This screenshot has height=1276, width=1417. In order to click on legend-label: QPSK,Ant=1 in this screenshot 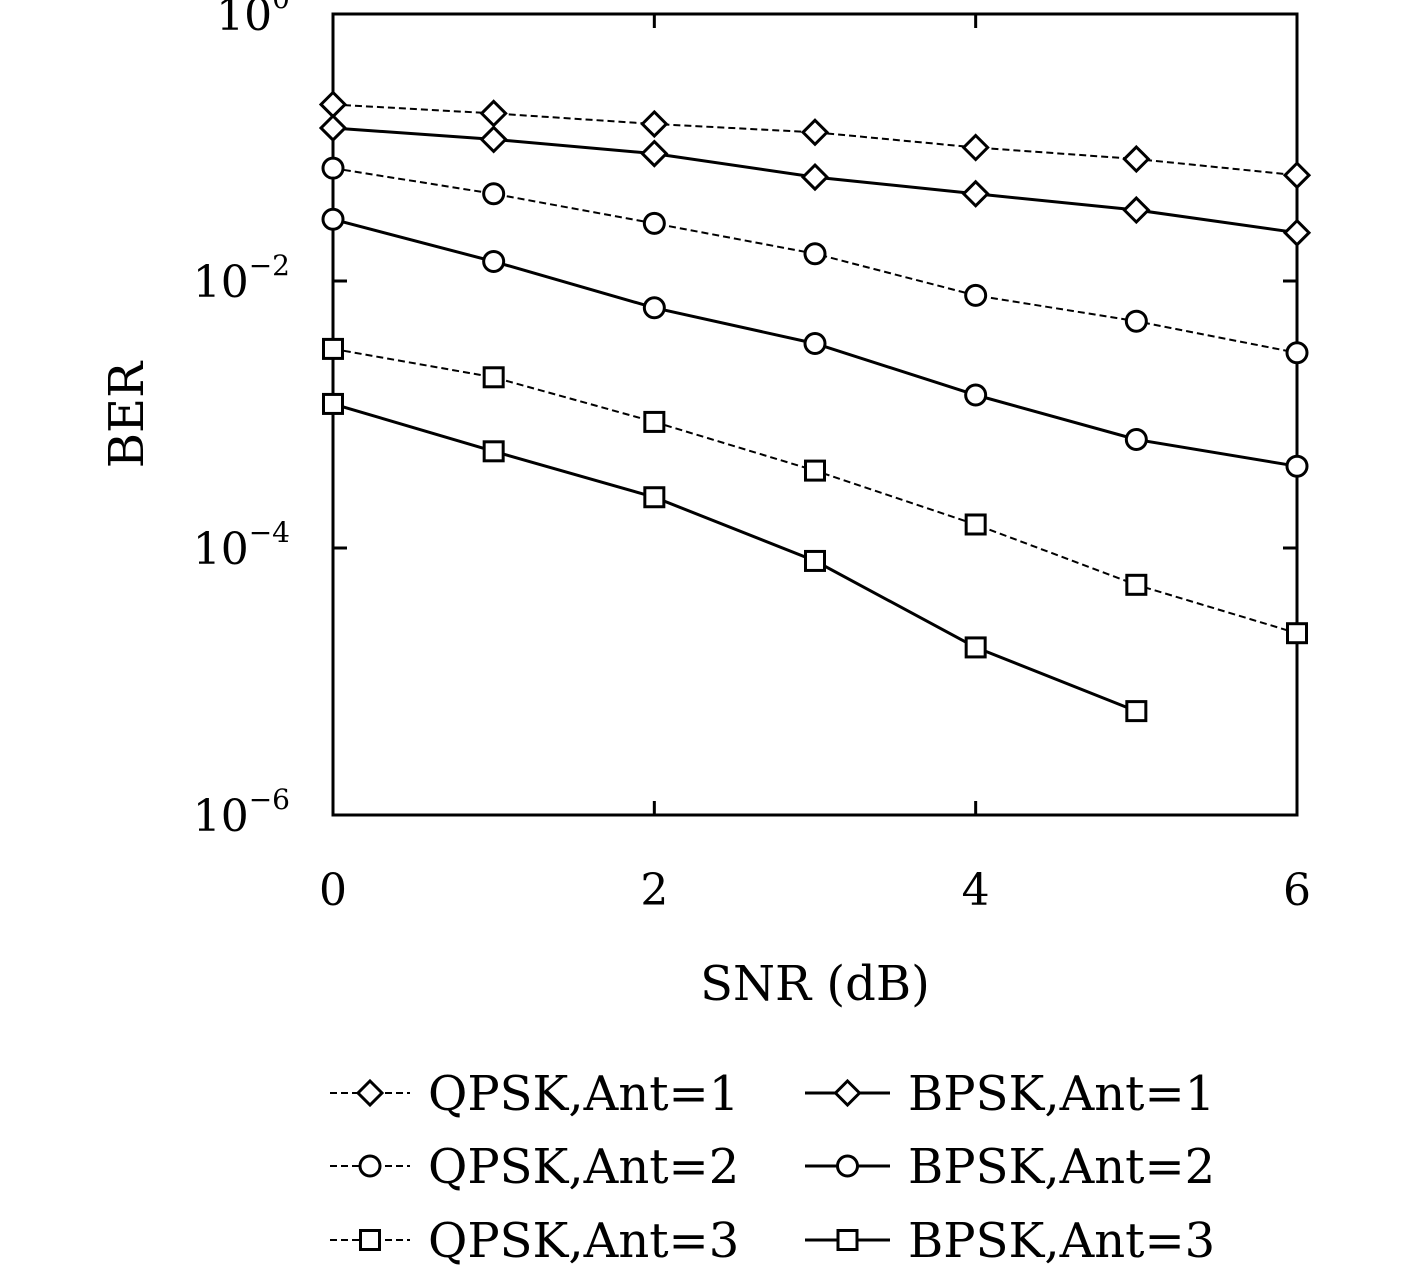, I will do `click(583, 1094)`.